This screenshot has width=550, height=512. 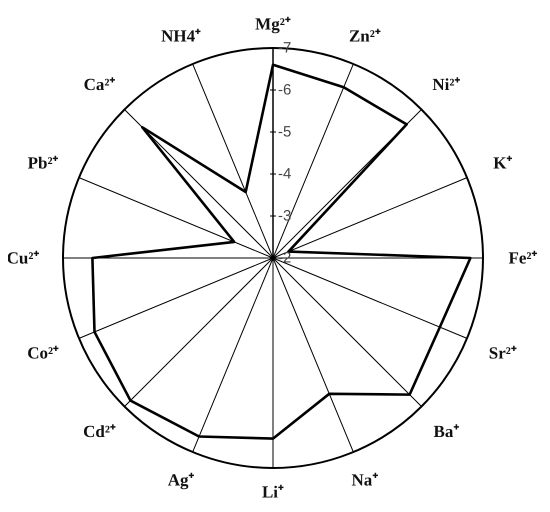 What do you see at coordinates (43, 162) in the screenshot?
I see `spoke-label: Pb²⁺` at bounding box center [43, 162].